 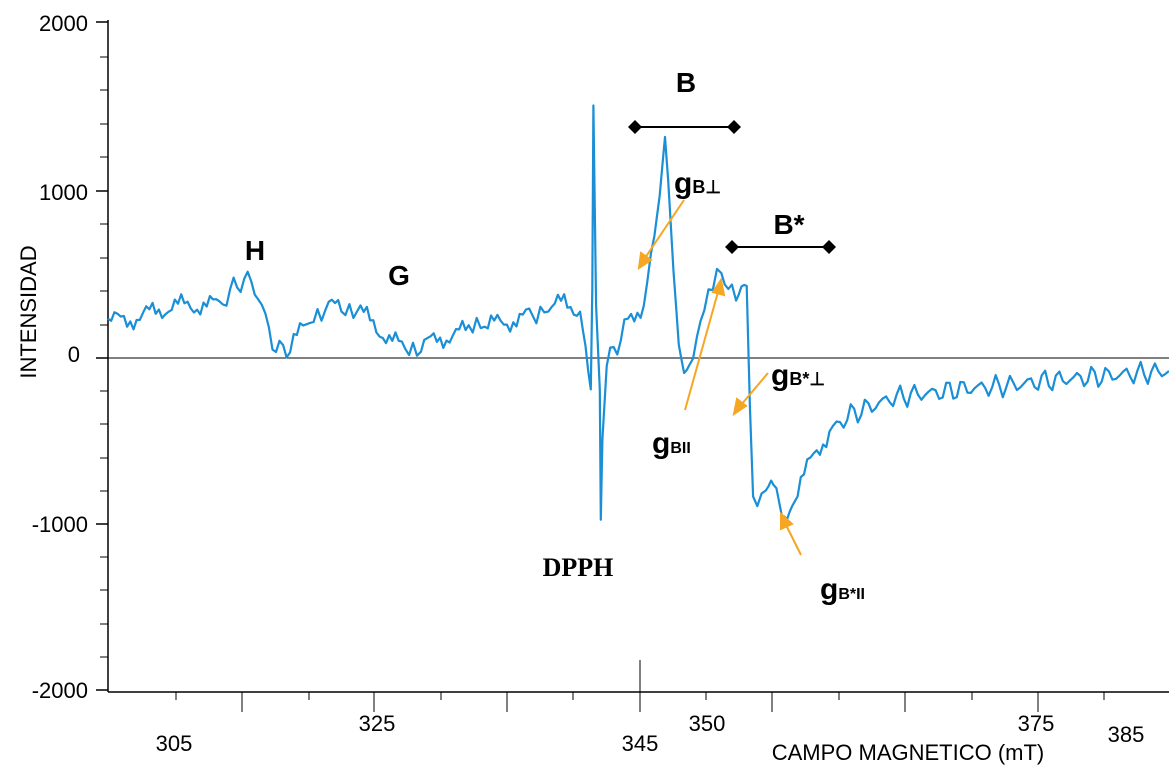 I want to click on g-bstar-perp-label: gB*⊥, so click(x=798, y=375).